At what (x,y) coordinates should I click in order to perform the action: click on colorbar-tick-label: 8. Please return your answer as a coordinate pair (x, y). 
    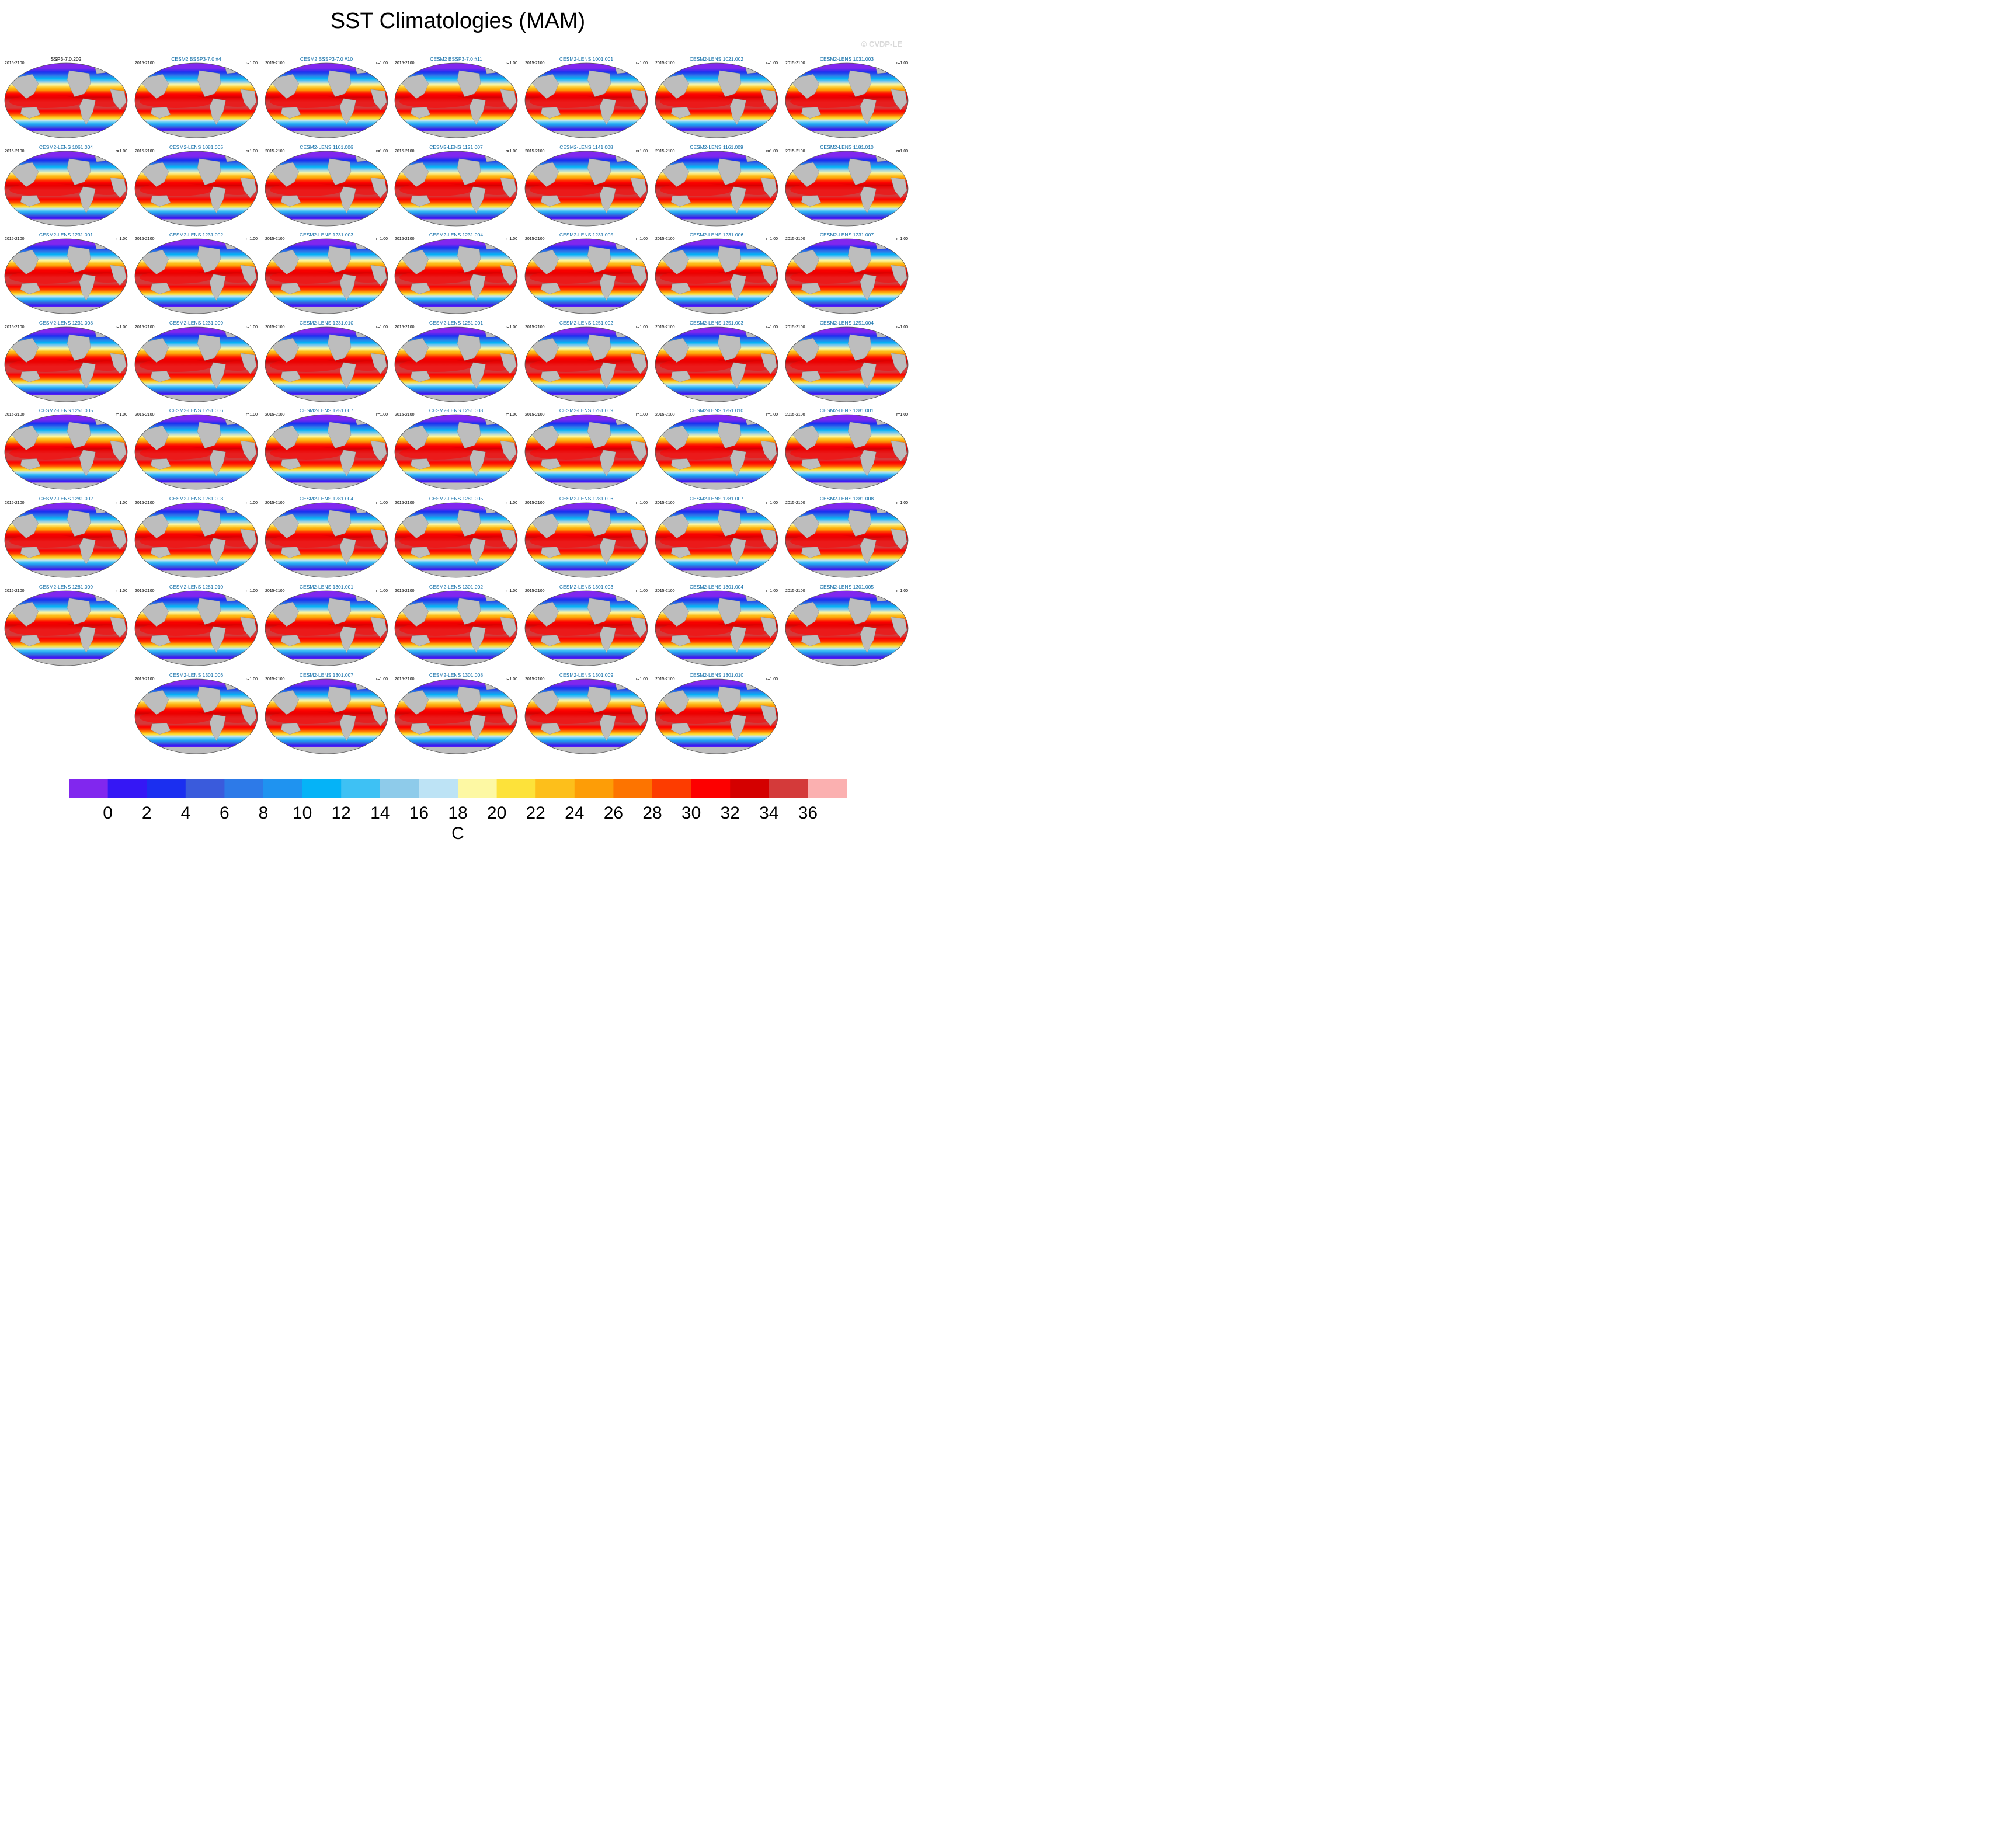
    Looking at the image, I should click on (264, 813).